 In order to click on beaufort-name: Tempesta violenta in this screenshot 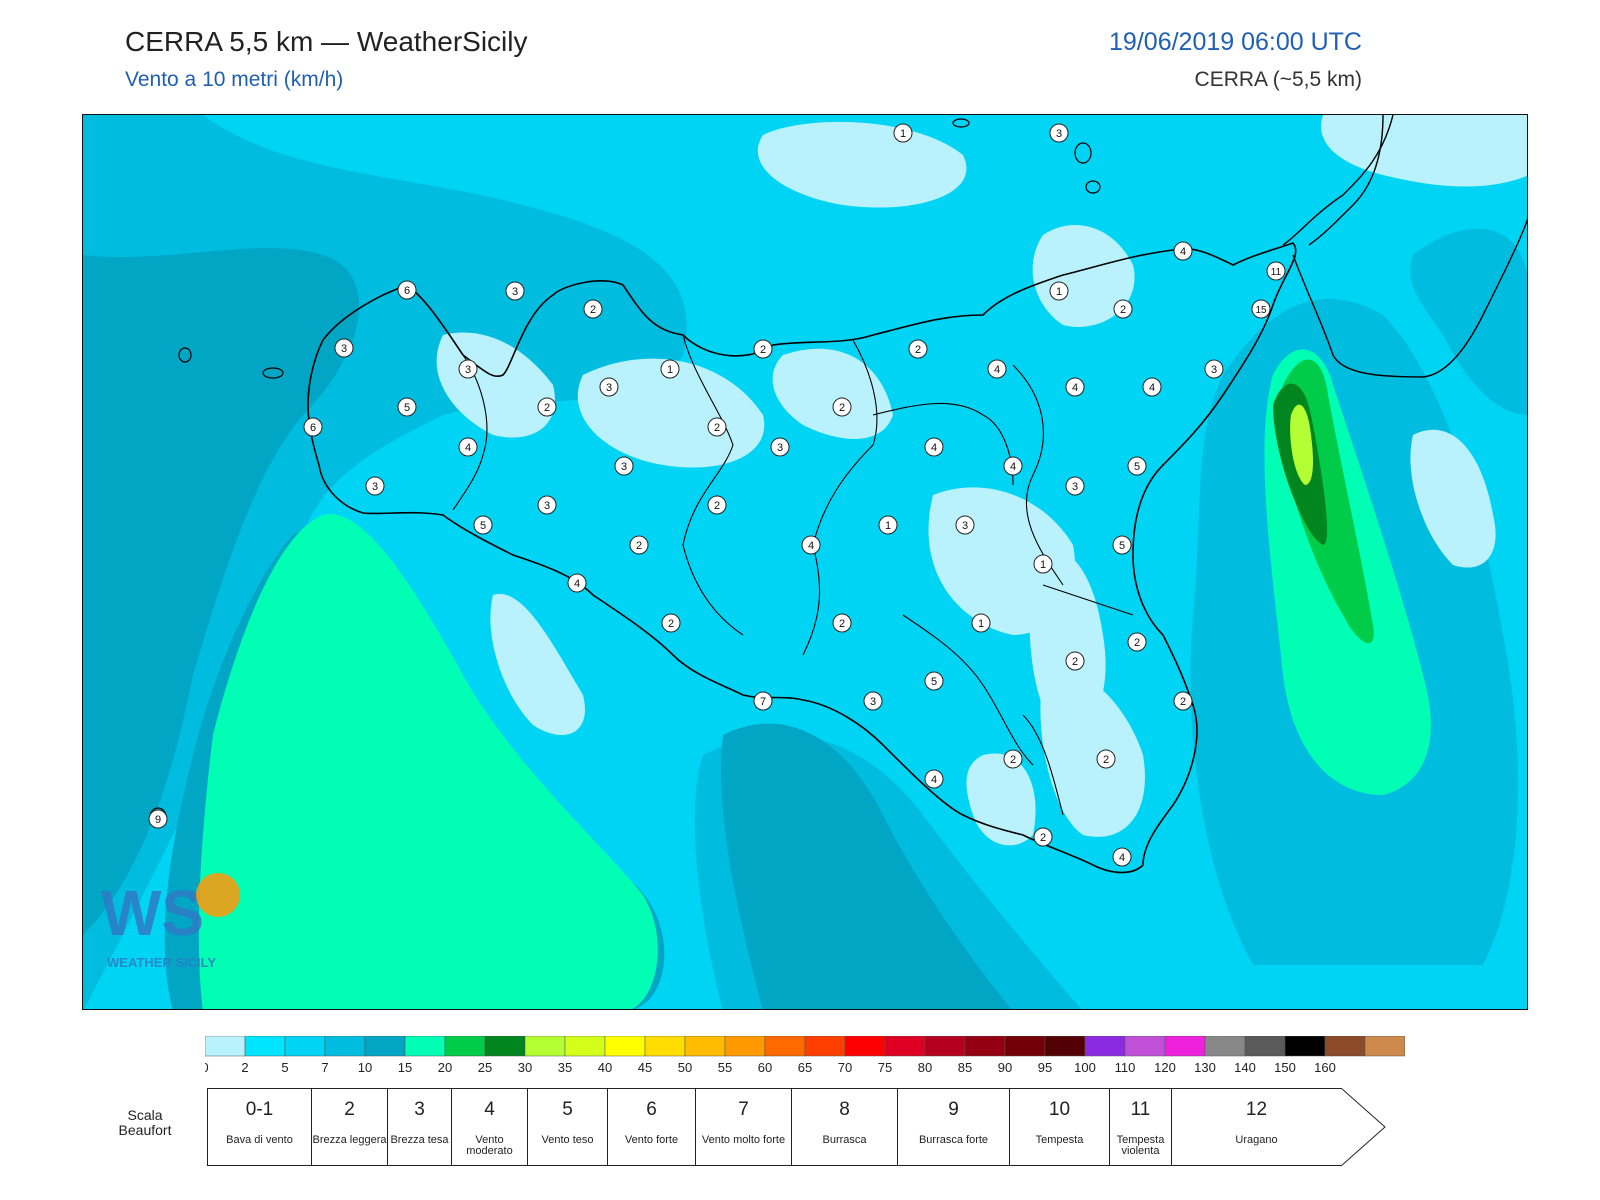, I will do `click(1140, 1145)`.